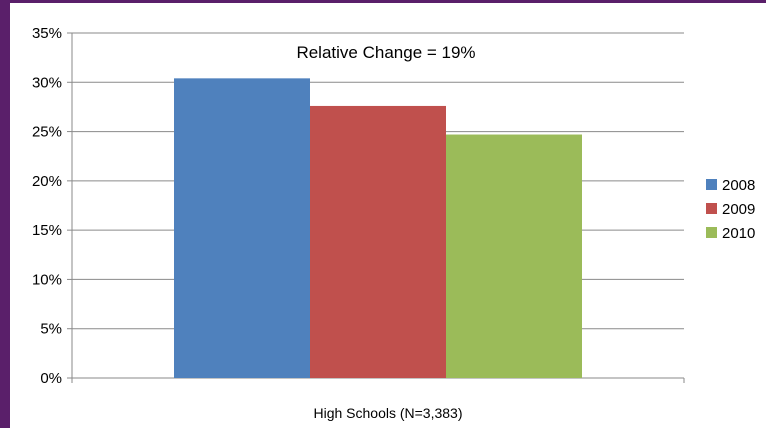 This screenshot has width=766, height=428. I want to click on y-tick-label: 5%, so click(51, 329).